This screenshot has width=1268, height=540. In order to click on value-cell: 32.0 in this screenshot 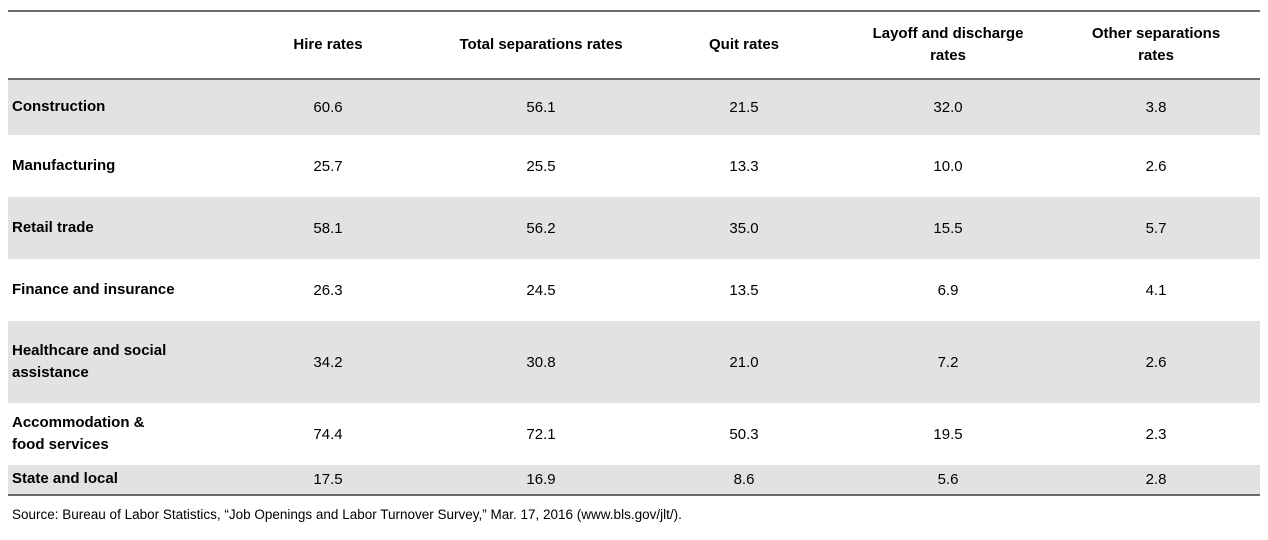, I will do `click(948, 107)`.